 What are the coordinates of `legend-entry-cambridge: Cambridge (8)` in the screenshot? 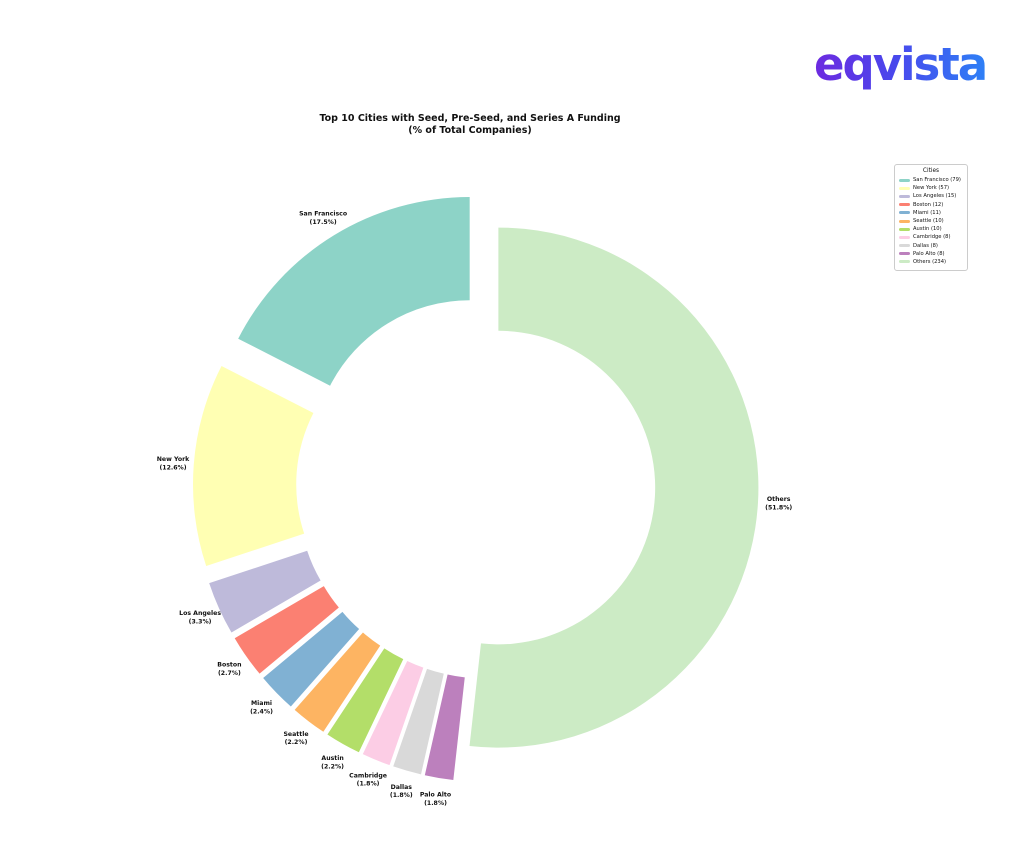 It's located at (931, 237).